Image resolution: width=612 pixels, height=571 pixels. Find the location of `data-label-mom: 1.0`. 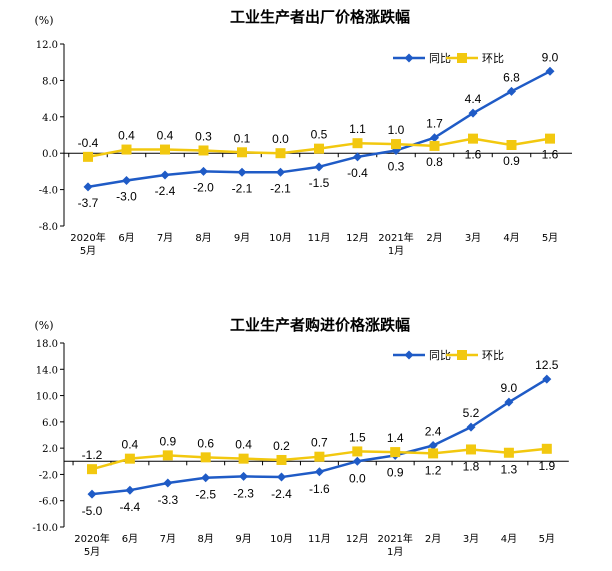

data-label-mom: 1.0 is located at coordinates (396, 130).